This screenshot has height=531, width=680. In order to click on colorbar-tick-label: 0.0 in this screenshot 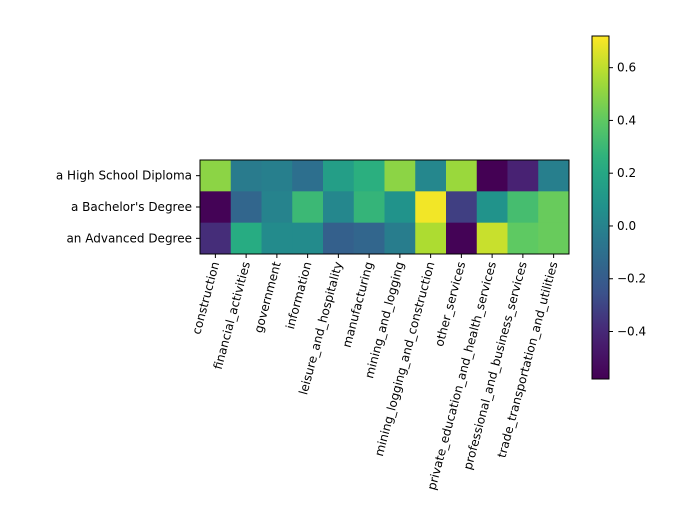, I will do `click(626, 226)`.